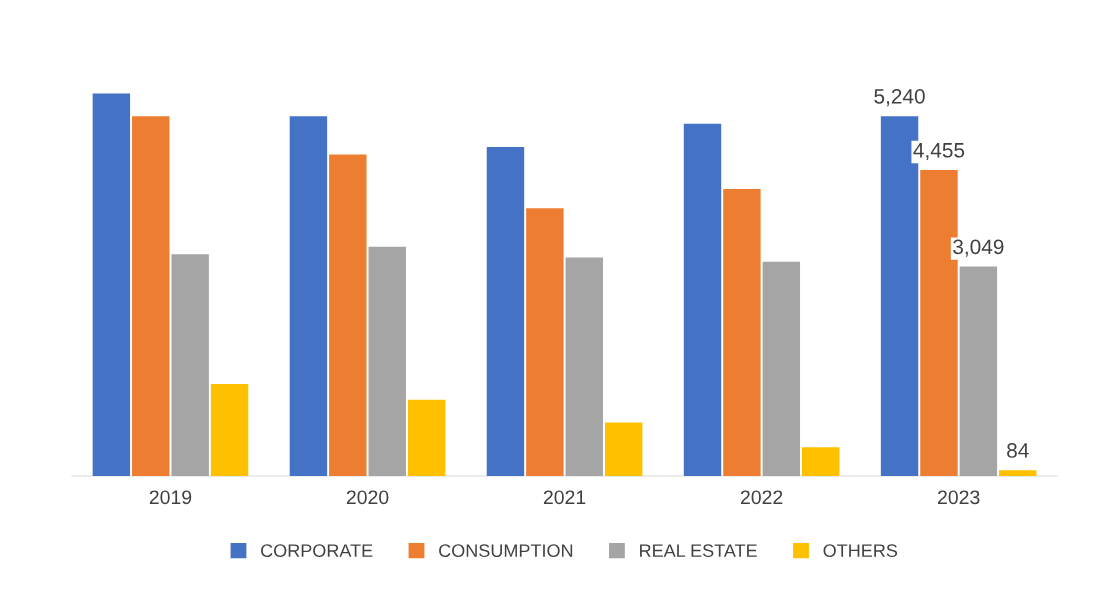 Image resolution: width=1107 pixels, height=595 pixels. Describe the element at coordinates (698, 551) in the screenshot. I see `legend-label: REAL ESTATE` at that location.